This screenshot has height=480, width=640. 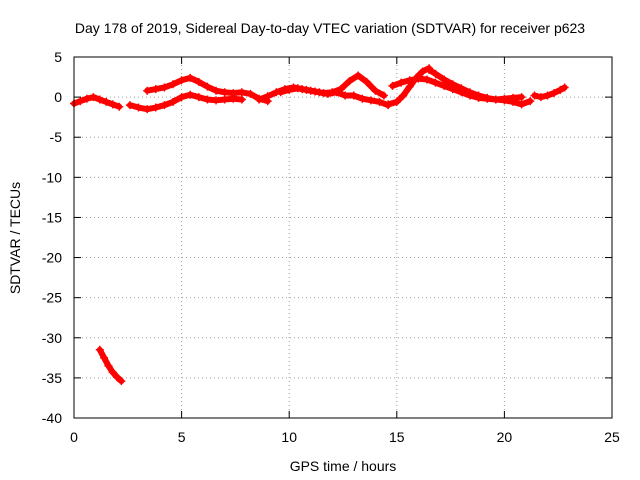 What do you see at coordinates (52, 258) in the screenshot?
I see `y-tick-label: -20` at bounding box center [52, 258].